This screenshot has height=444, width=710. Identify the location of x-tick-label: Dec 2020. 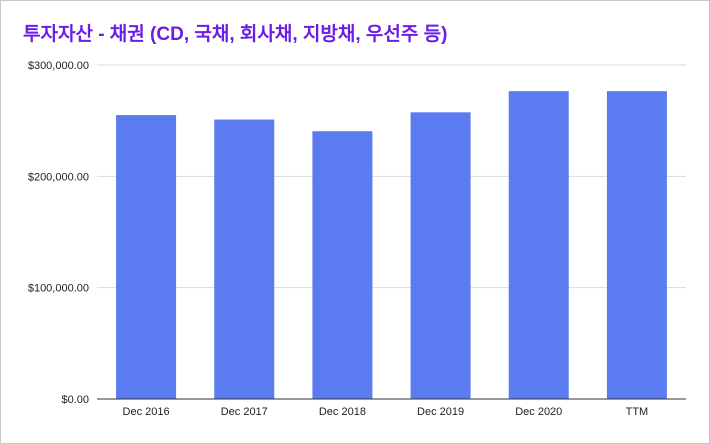
(538, 412).